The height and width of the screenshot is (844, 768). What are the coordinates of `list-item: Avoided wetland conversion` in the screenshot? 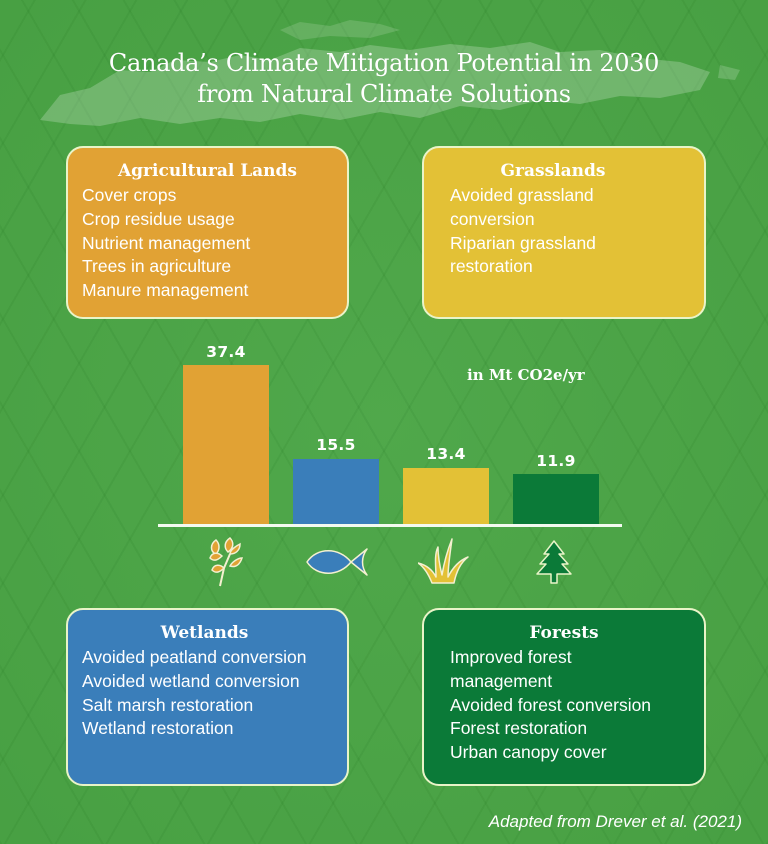 It's located at (191, 680).